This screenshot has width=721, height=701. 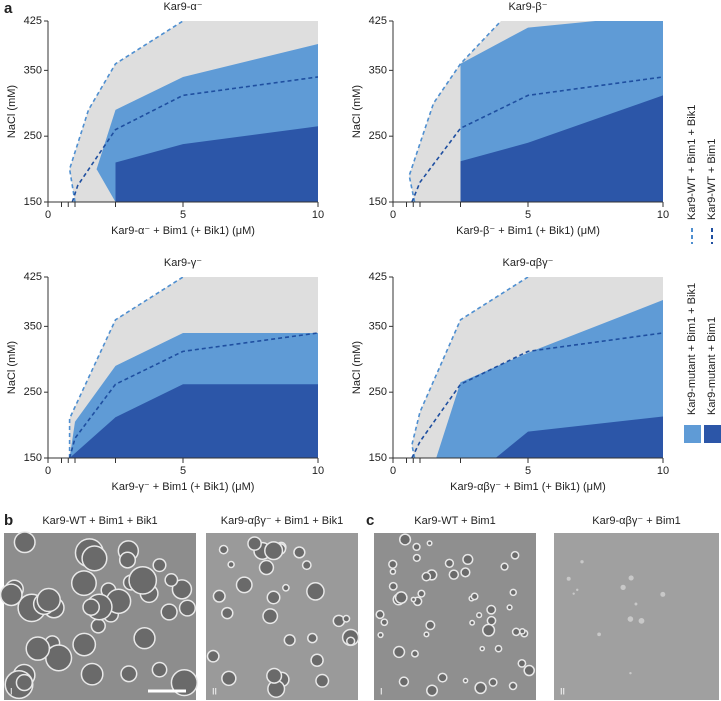 What do you see at coordinates (381, 691) in the screenshot?
I see `image-mark: I` at bounding box center [381, 691].